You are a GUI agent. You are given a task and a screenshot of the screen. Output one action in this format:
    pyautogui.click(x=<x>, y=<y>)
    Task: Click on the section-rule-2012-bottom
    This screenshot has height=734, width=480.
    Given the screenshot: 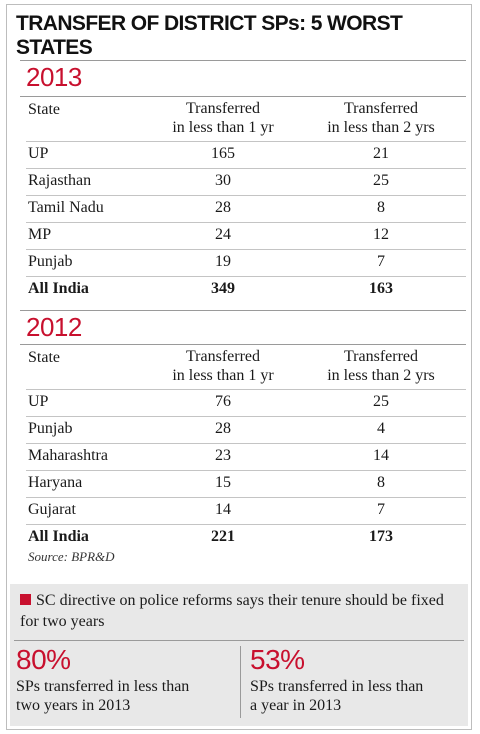 What is the action you would take?
    pyautogui.click(x=243, y=344)
    